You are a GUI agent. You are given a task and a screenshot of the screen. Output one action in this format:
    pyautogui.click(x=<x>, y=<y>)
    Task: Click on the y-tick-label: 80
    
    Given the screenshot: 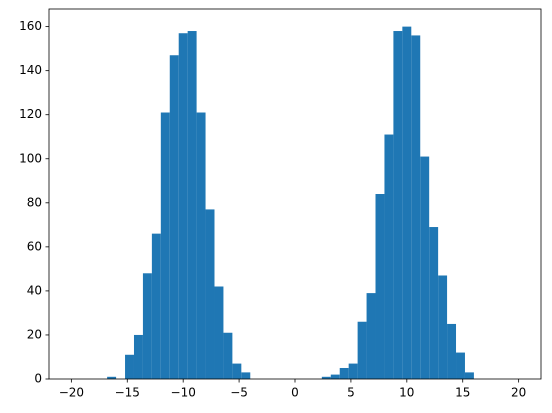 What is the action you would take?
    pyautogui.click(x=34, y=202)
    